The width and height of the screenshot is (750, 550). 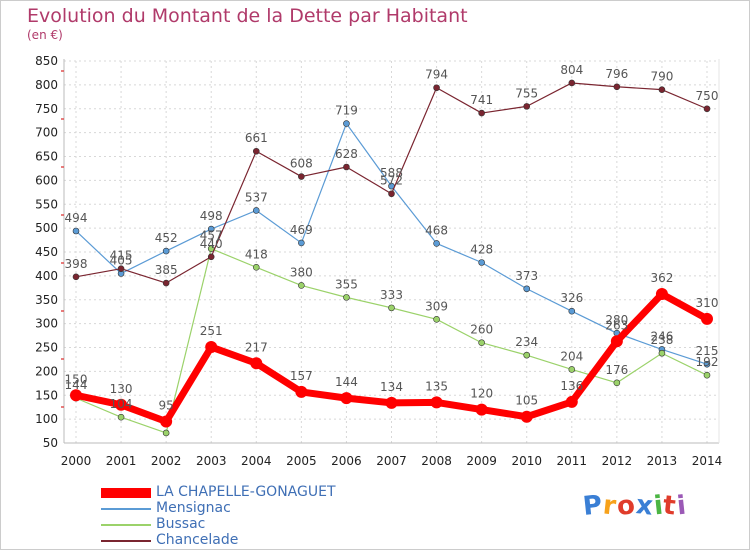 What do you see at coordinates (46, 228) in the screenshot?
I see `y-tick-label: 500` at bounding box center [46, 228].